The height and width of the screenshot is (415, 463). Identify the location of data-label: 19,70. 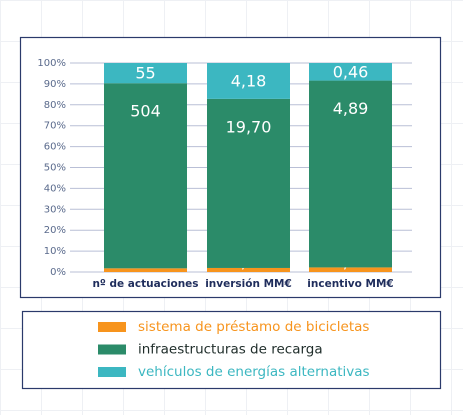
(249, 126).